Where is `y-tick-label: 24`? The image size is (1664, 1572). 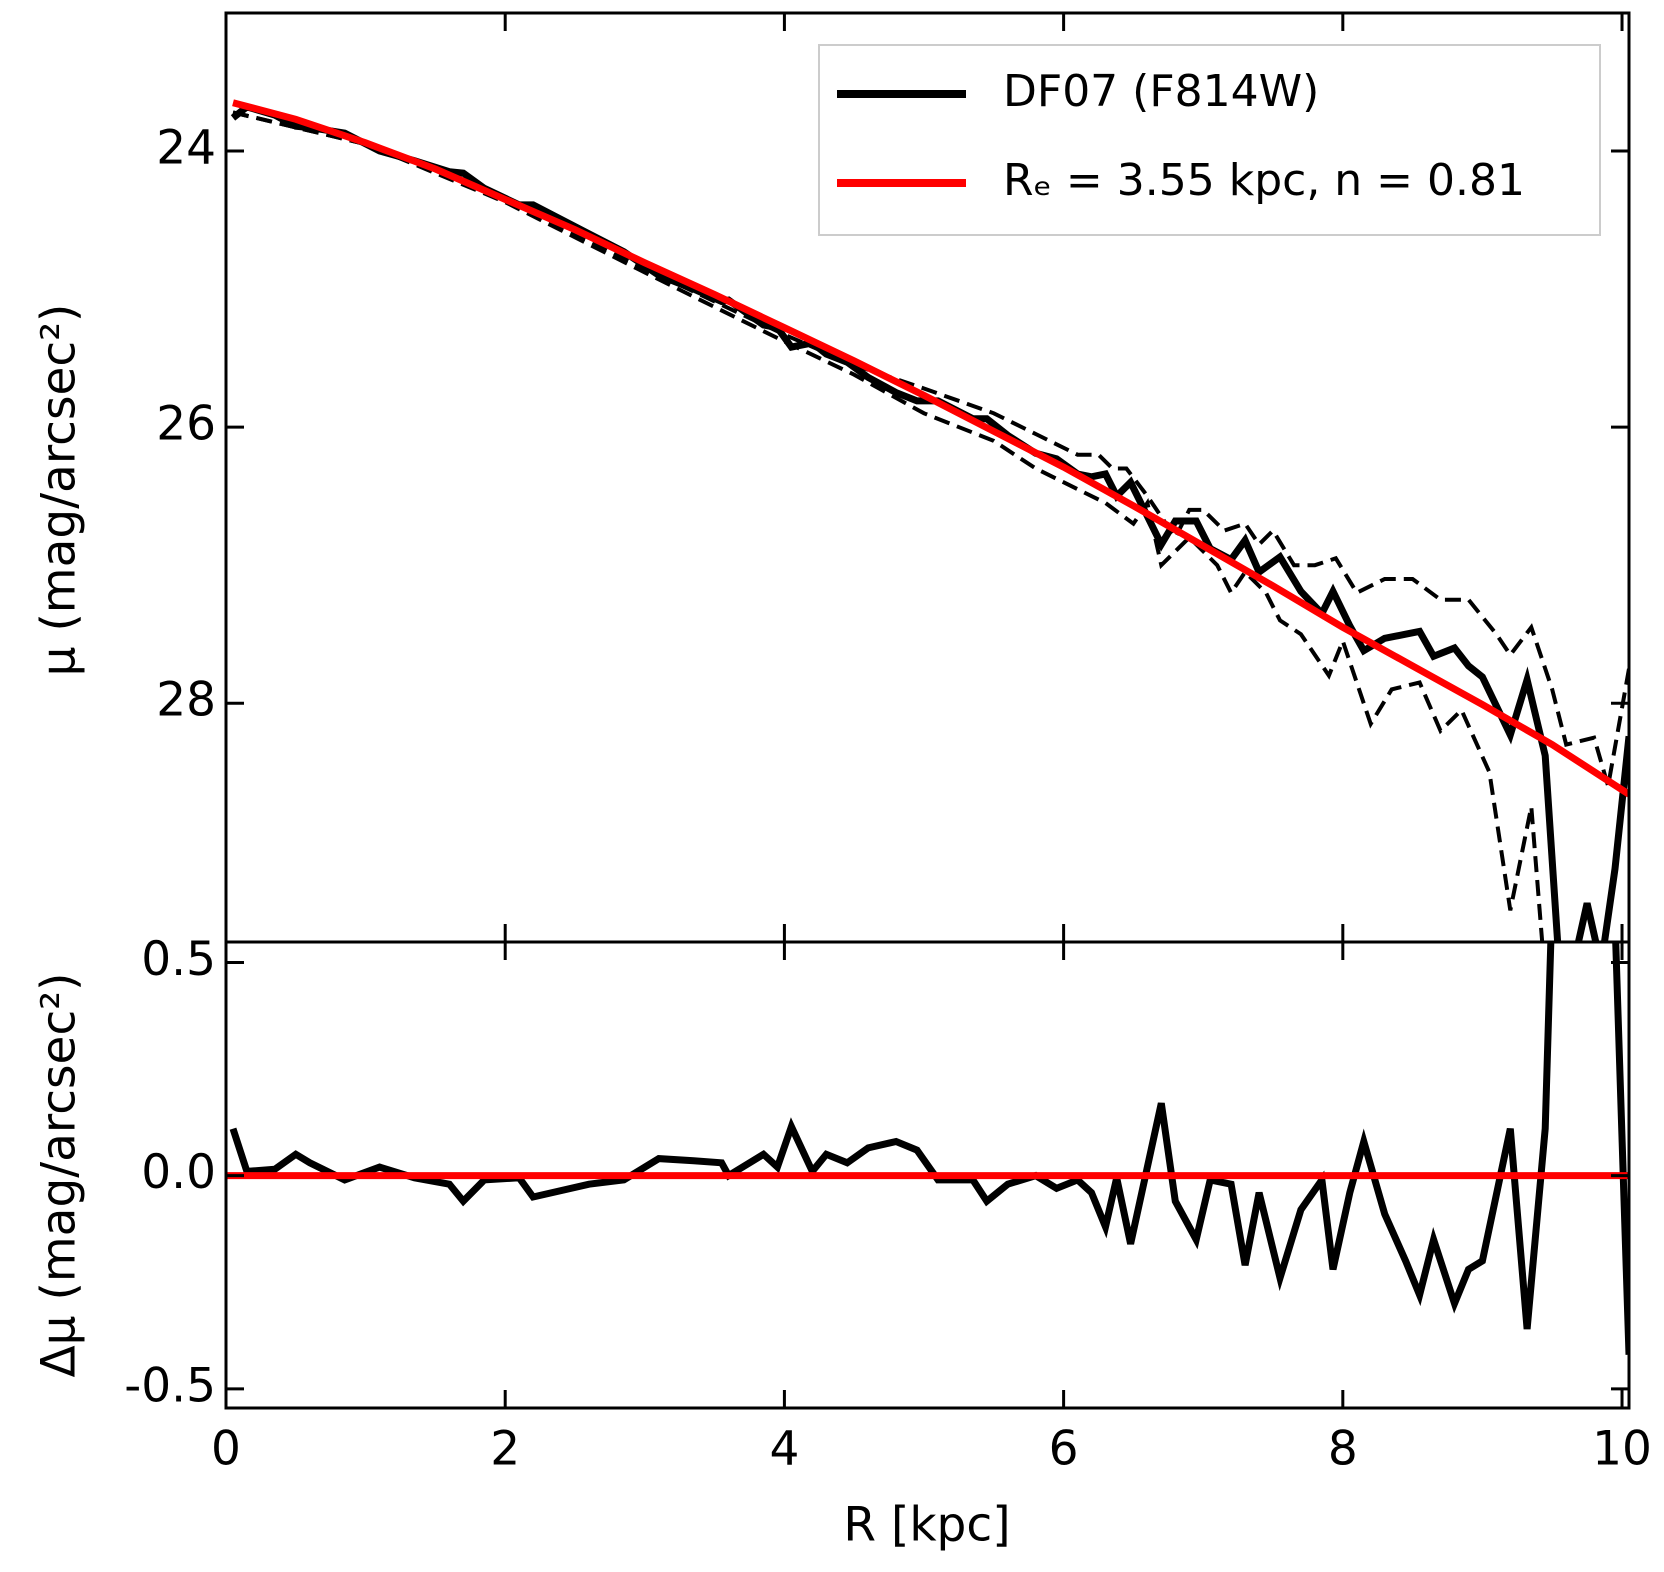 y-tick-label: 24 is located at coordinates (186, 148).